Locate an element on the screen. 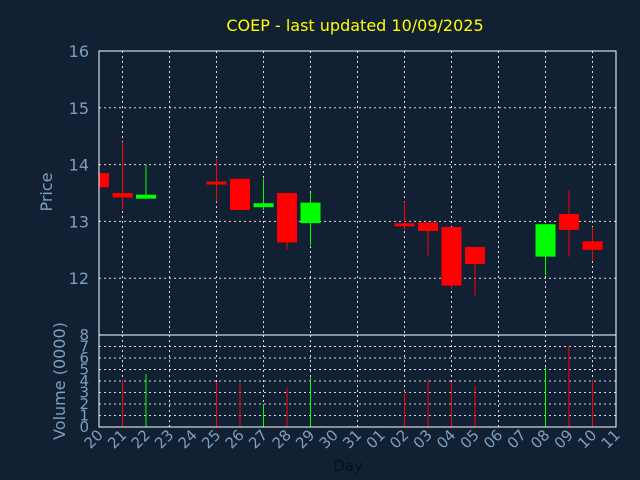  volume-y-tick-label: 8 is located at coordinates (84, 335).